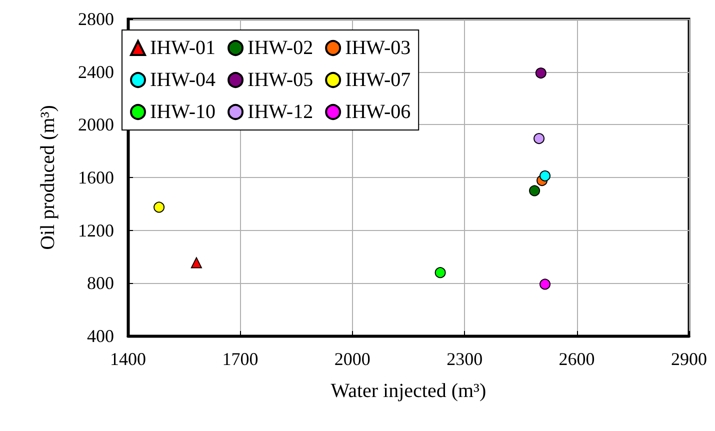  Describe the element at coordinates (183, 48) in the screenshot. I see `legend-label: IHW-01` at that location.